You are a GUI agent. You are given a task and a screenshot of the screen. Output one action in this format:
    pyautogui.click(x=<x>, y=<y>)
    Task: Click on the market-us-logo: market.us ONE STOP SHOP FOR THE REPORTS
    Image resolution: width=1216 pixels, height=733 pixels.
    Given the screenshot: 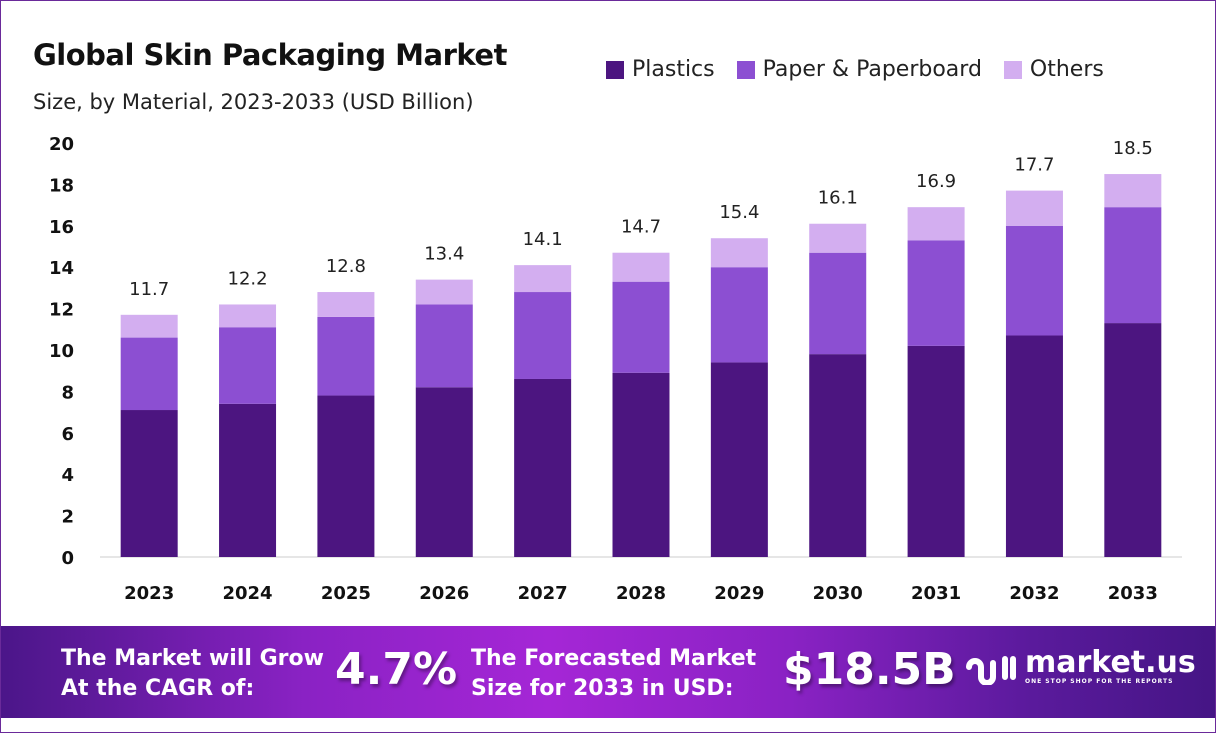 What is the action you would take?
    pyautogui.click(x=1080, y=666)
    